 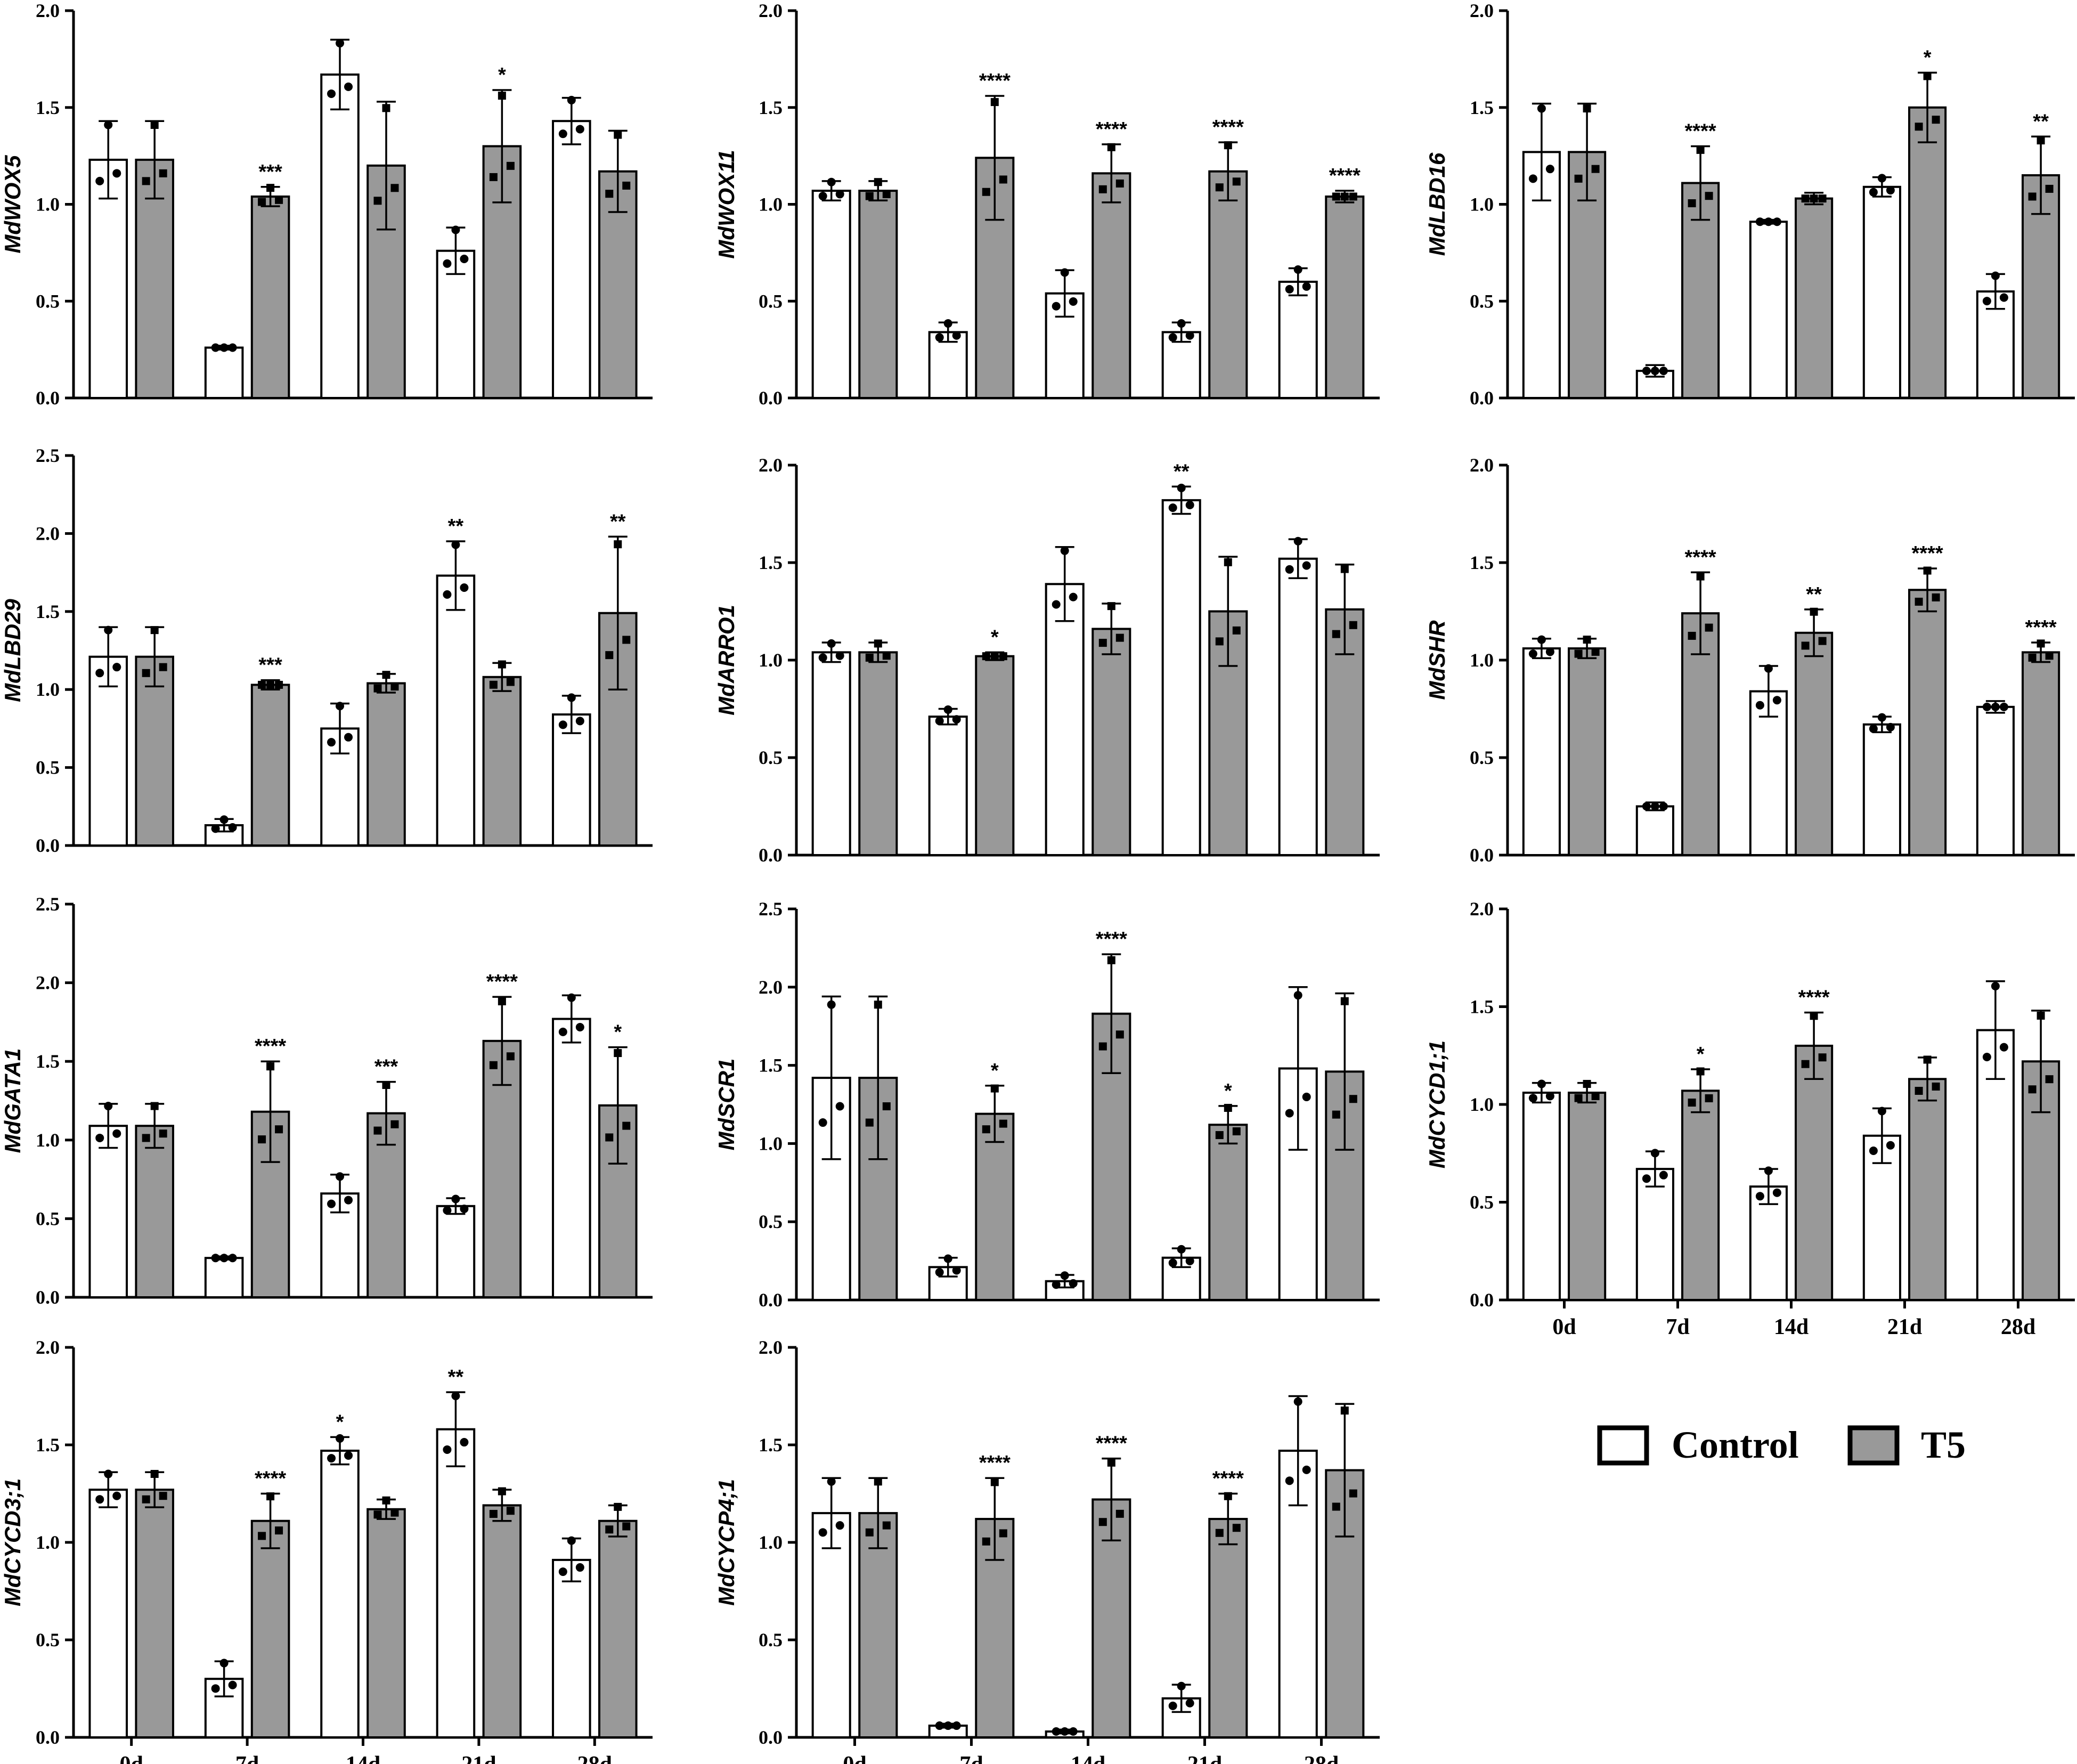 What do you see at coordinates (771, 757) in the screenshot?
I see `y-tick-label: 0.5` at bounding box center [771, 757].